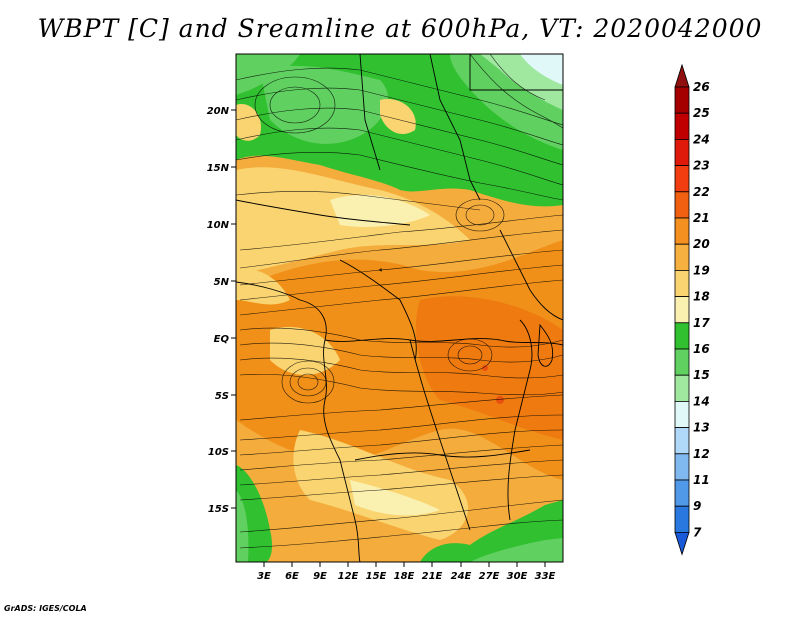 This screenshot has height=618, width=800. Describe the element at coordinates (697, 532) in the screenshot. I see `colorbar-label: 7` at that location.